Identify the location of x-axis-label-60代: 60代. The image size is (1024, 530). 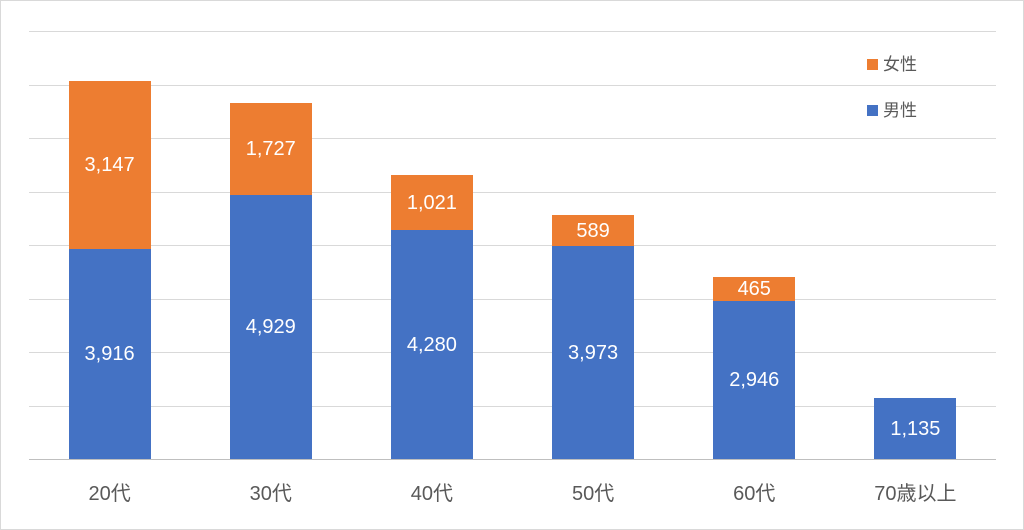
(754, 494).